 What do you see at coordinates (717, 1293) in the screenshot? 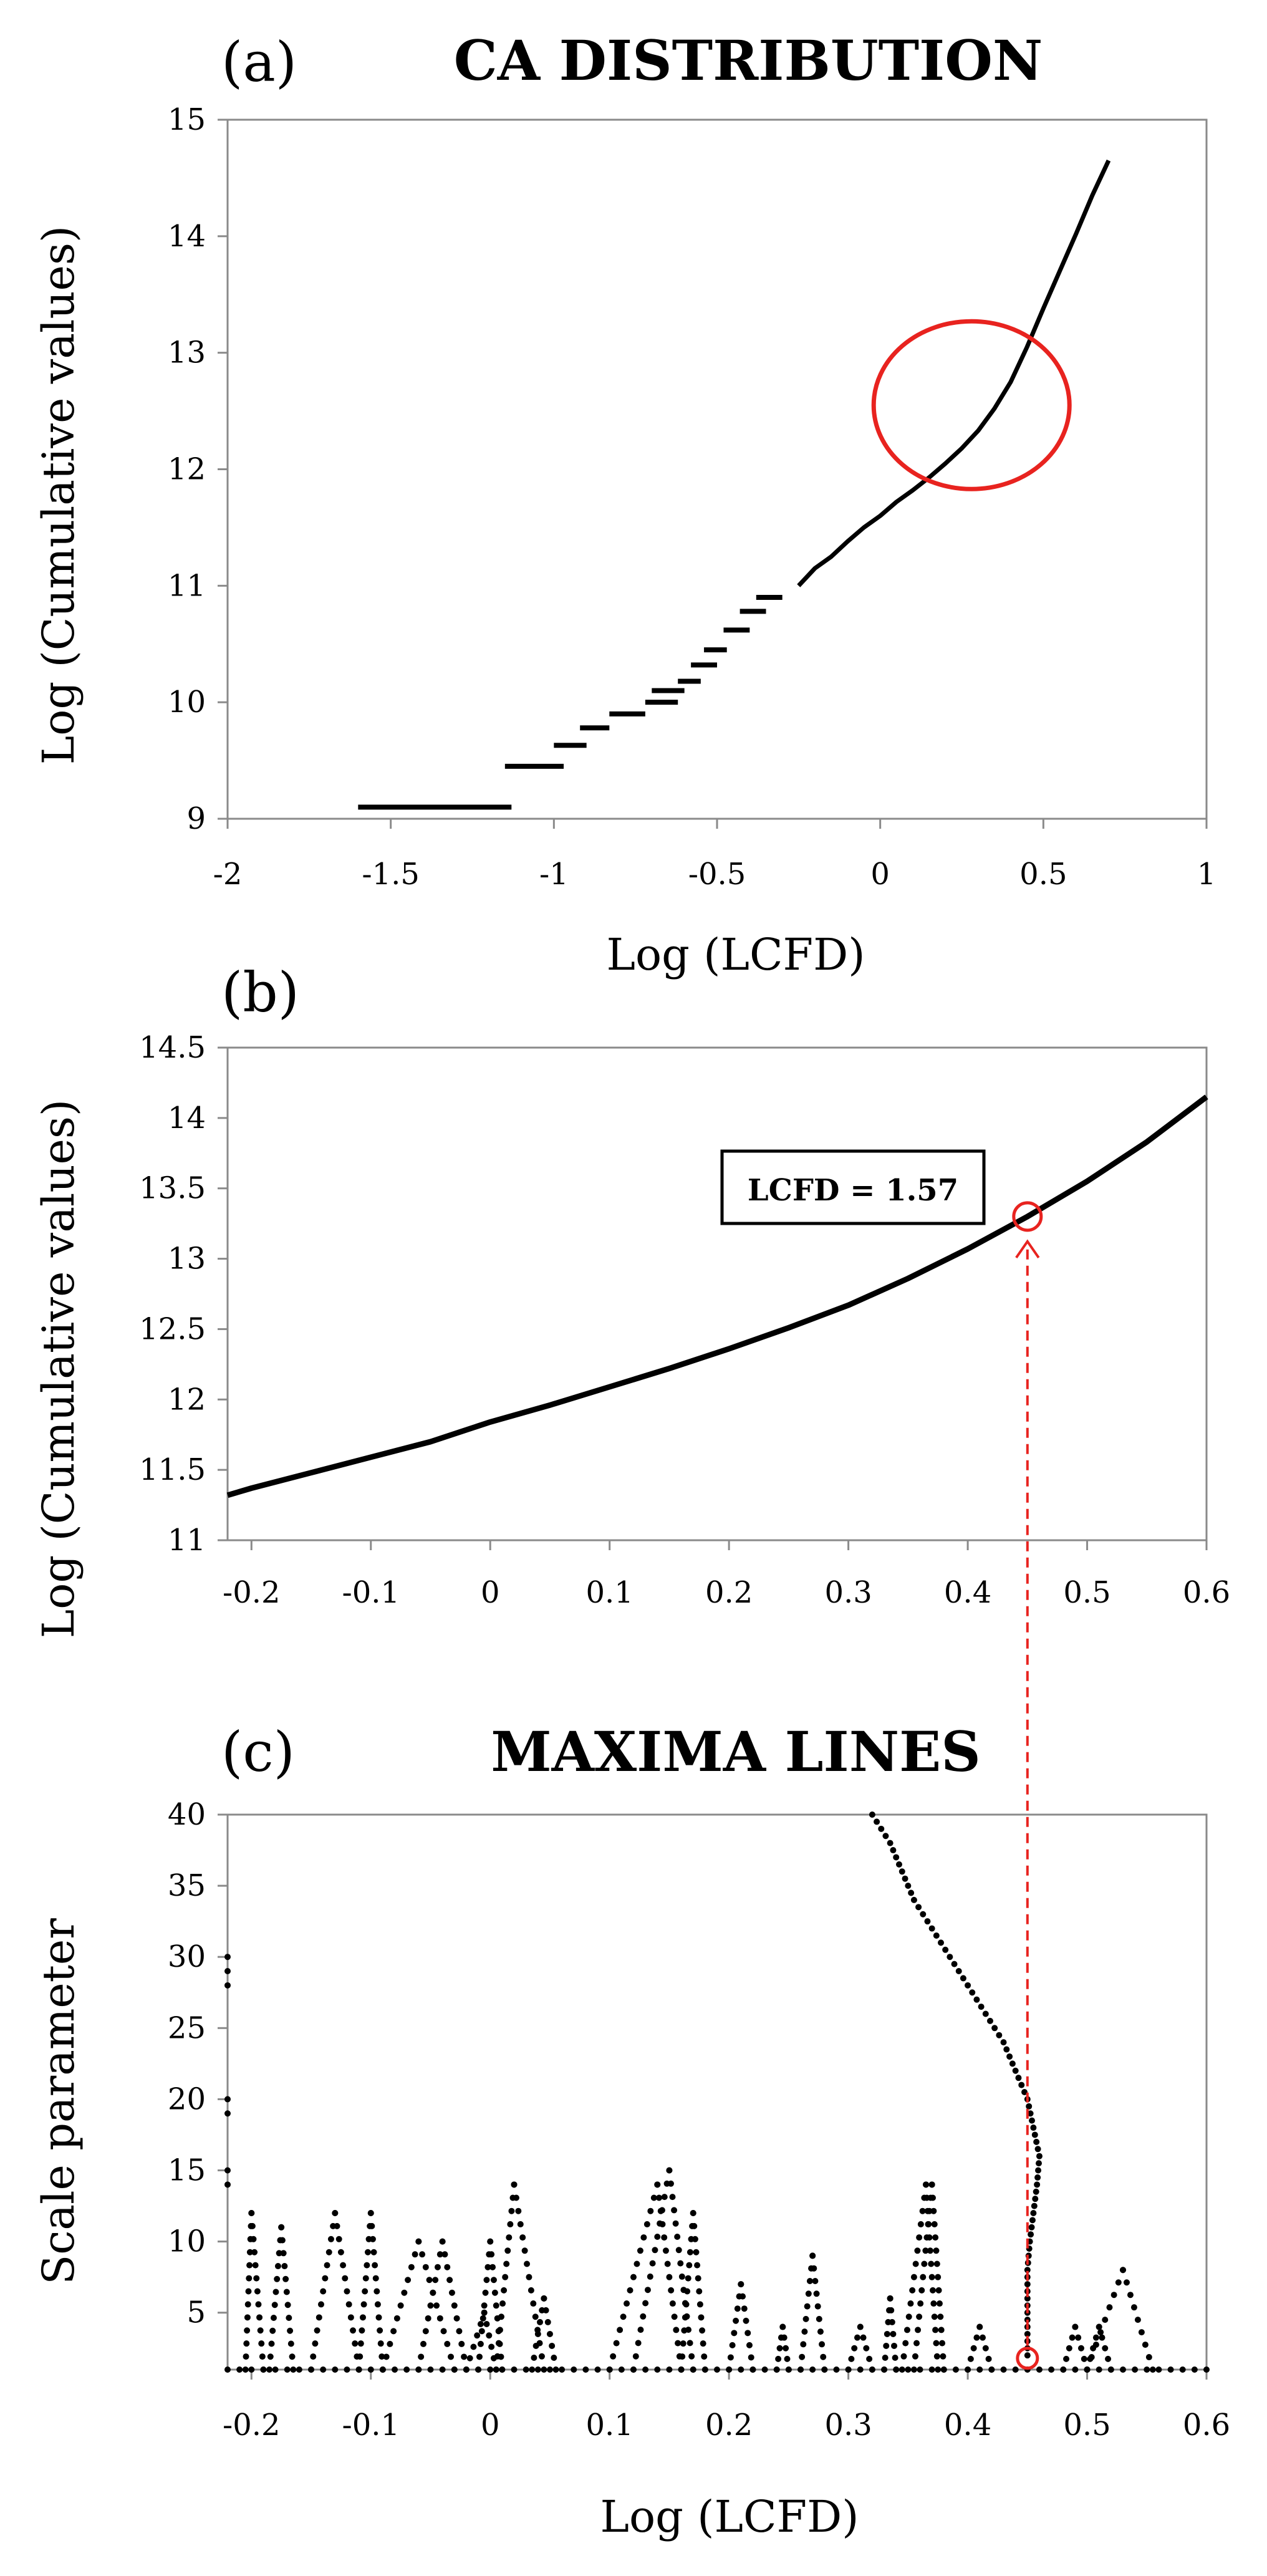
I see `b-frame` at bounding box center [717, 1293].